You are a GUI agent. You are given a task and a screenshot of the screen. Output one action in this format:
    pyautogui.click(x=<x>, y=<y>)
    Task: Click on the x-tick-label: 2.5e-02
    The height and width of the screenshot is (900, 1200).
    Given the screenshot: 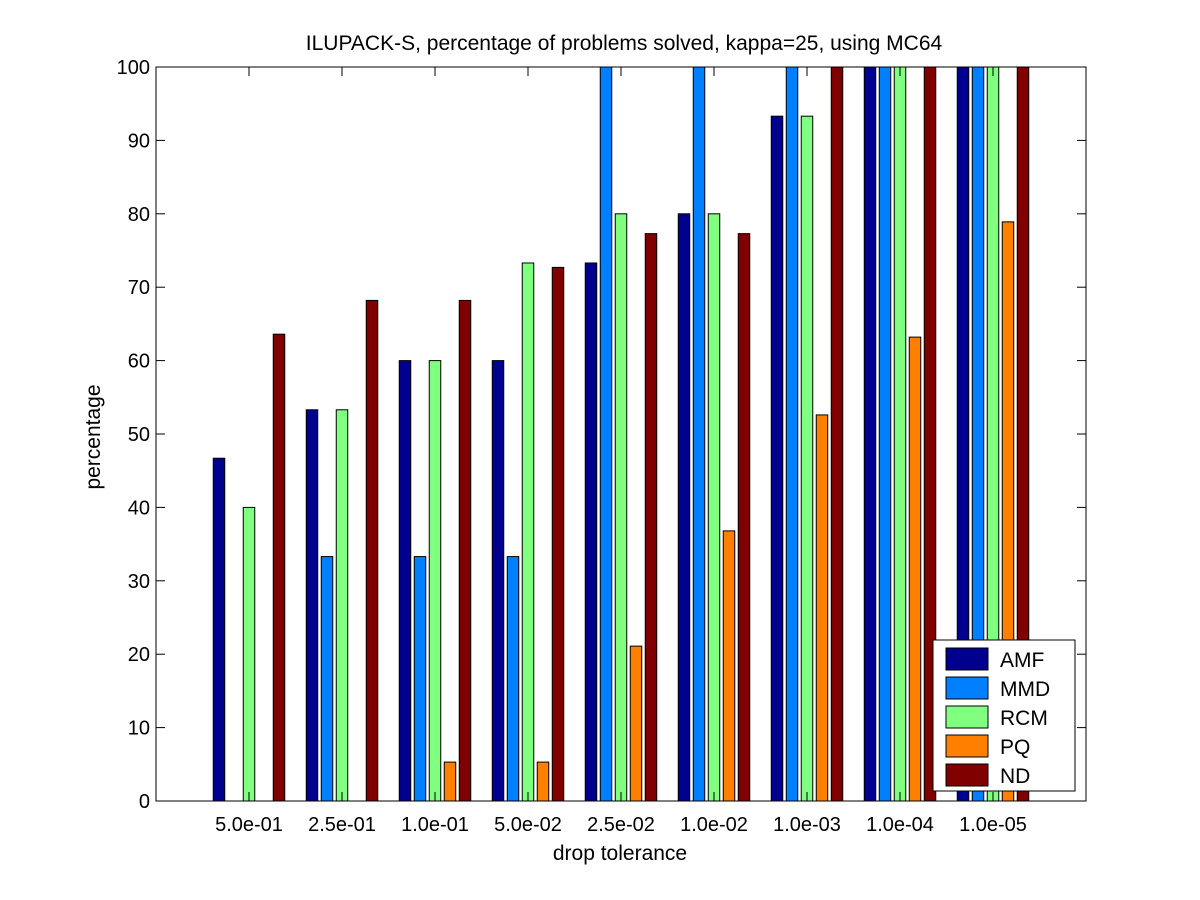 What is the action you would take?
    pyautogui.click(x=621, y=825)
    